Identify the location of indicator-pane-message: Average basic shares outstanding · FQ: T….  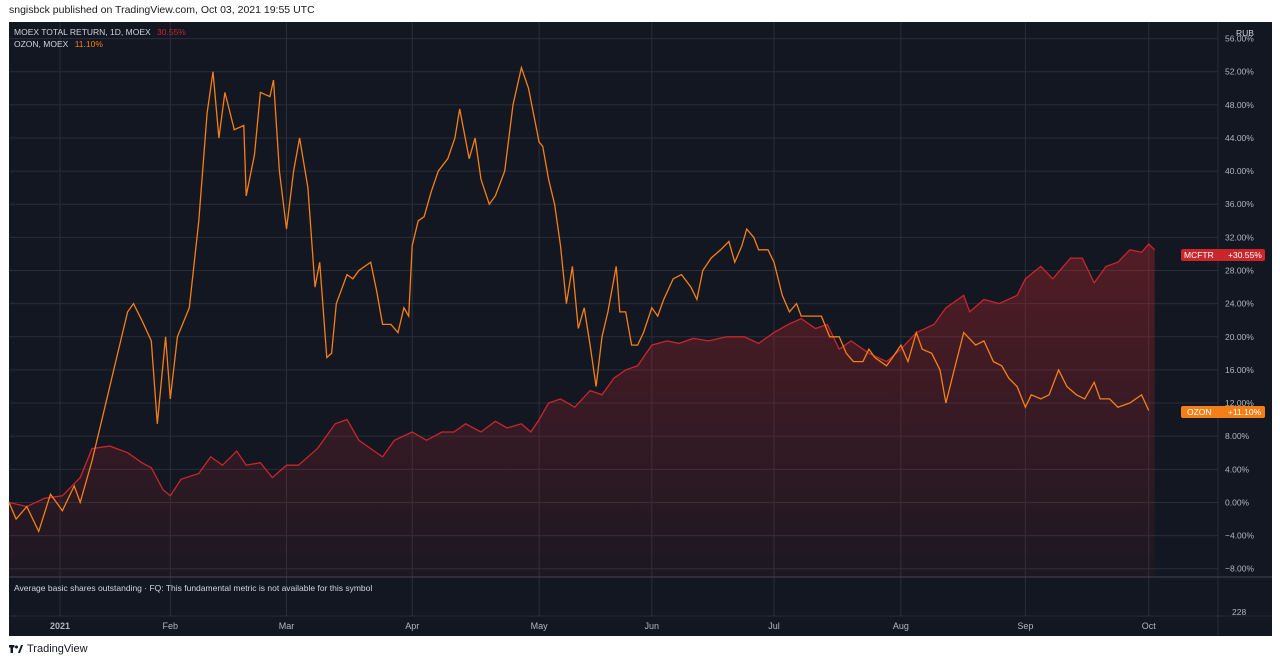
(193, 588).